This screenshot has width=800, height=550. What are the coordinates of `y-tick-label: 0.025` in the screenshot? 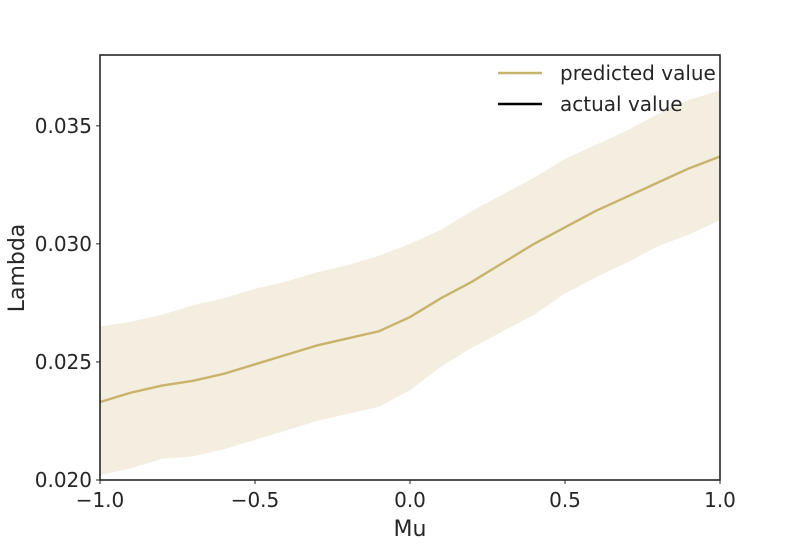 It's located at (63, 362).